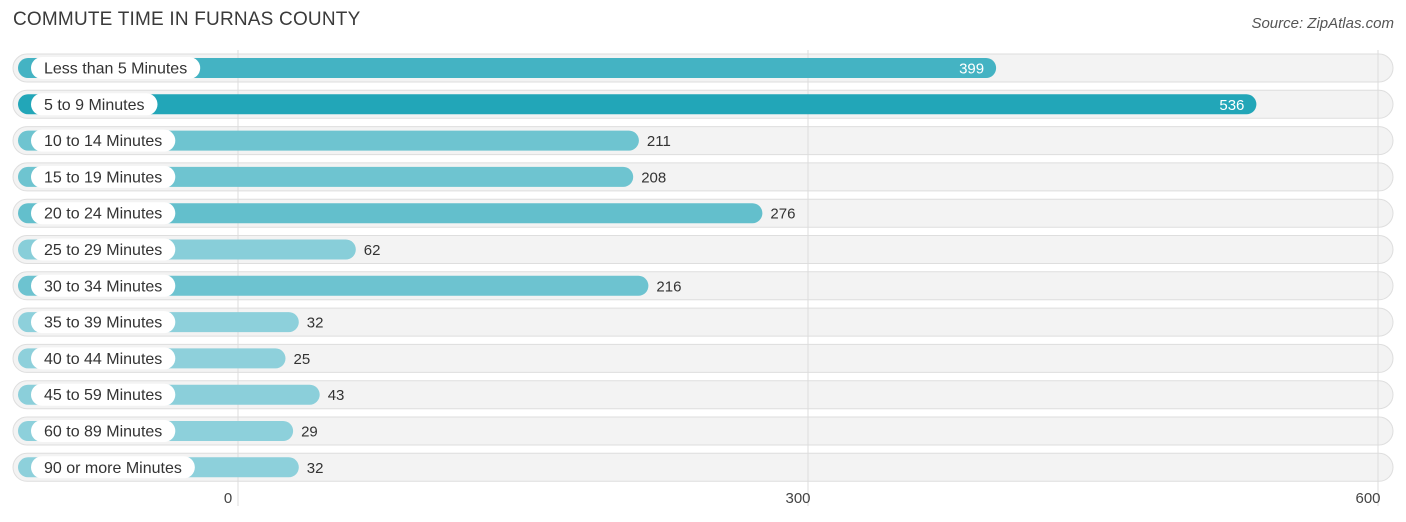 The width and height of the screenshot is (1406, 522). What do you see at coordinates (1367, 498) in the screenshot?
I see `x-tick-label: 600` at bounding box center [1367, 498].